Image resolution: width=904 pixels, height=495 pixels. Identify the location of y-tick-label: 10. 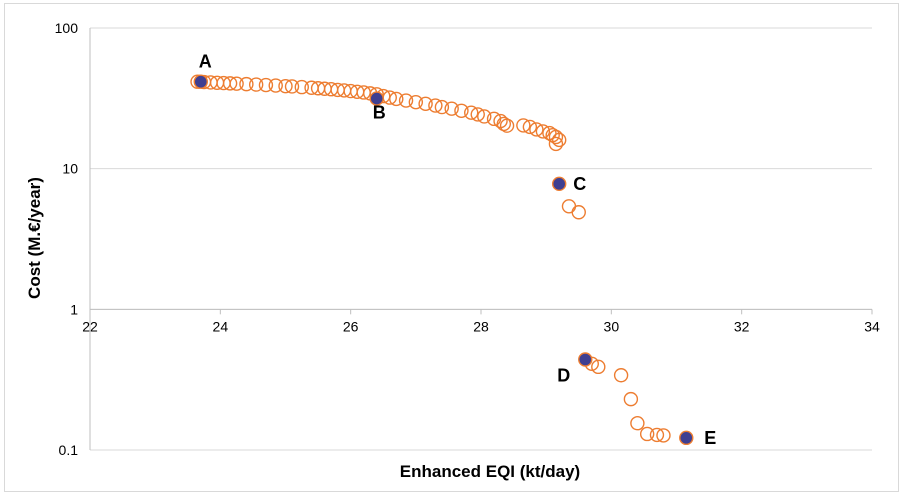
(70, 169).